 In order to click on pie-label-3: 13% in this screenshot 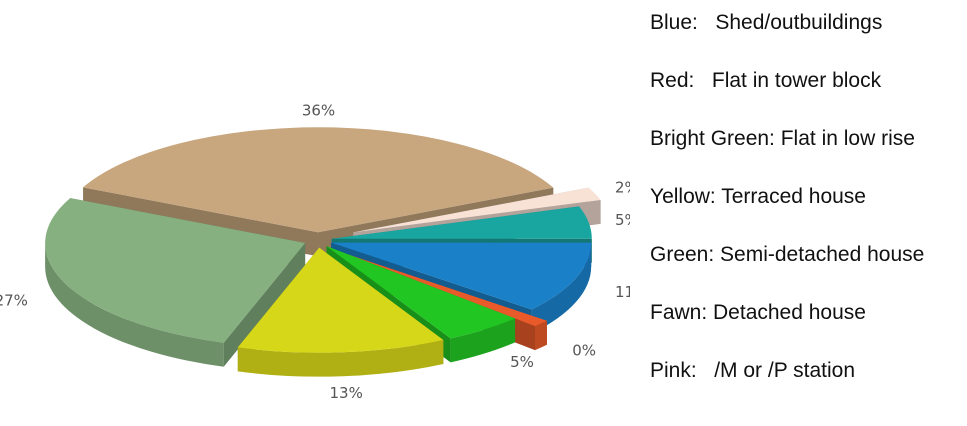, I will do `click(346, 393)`.